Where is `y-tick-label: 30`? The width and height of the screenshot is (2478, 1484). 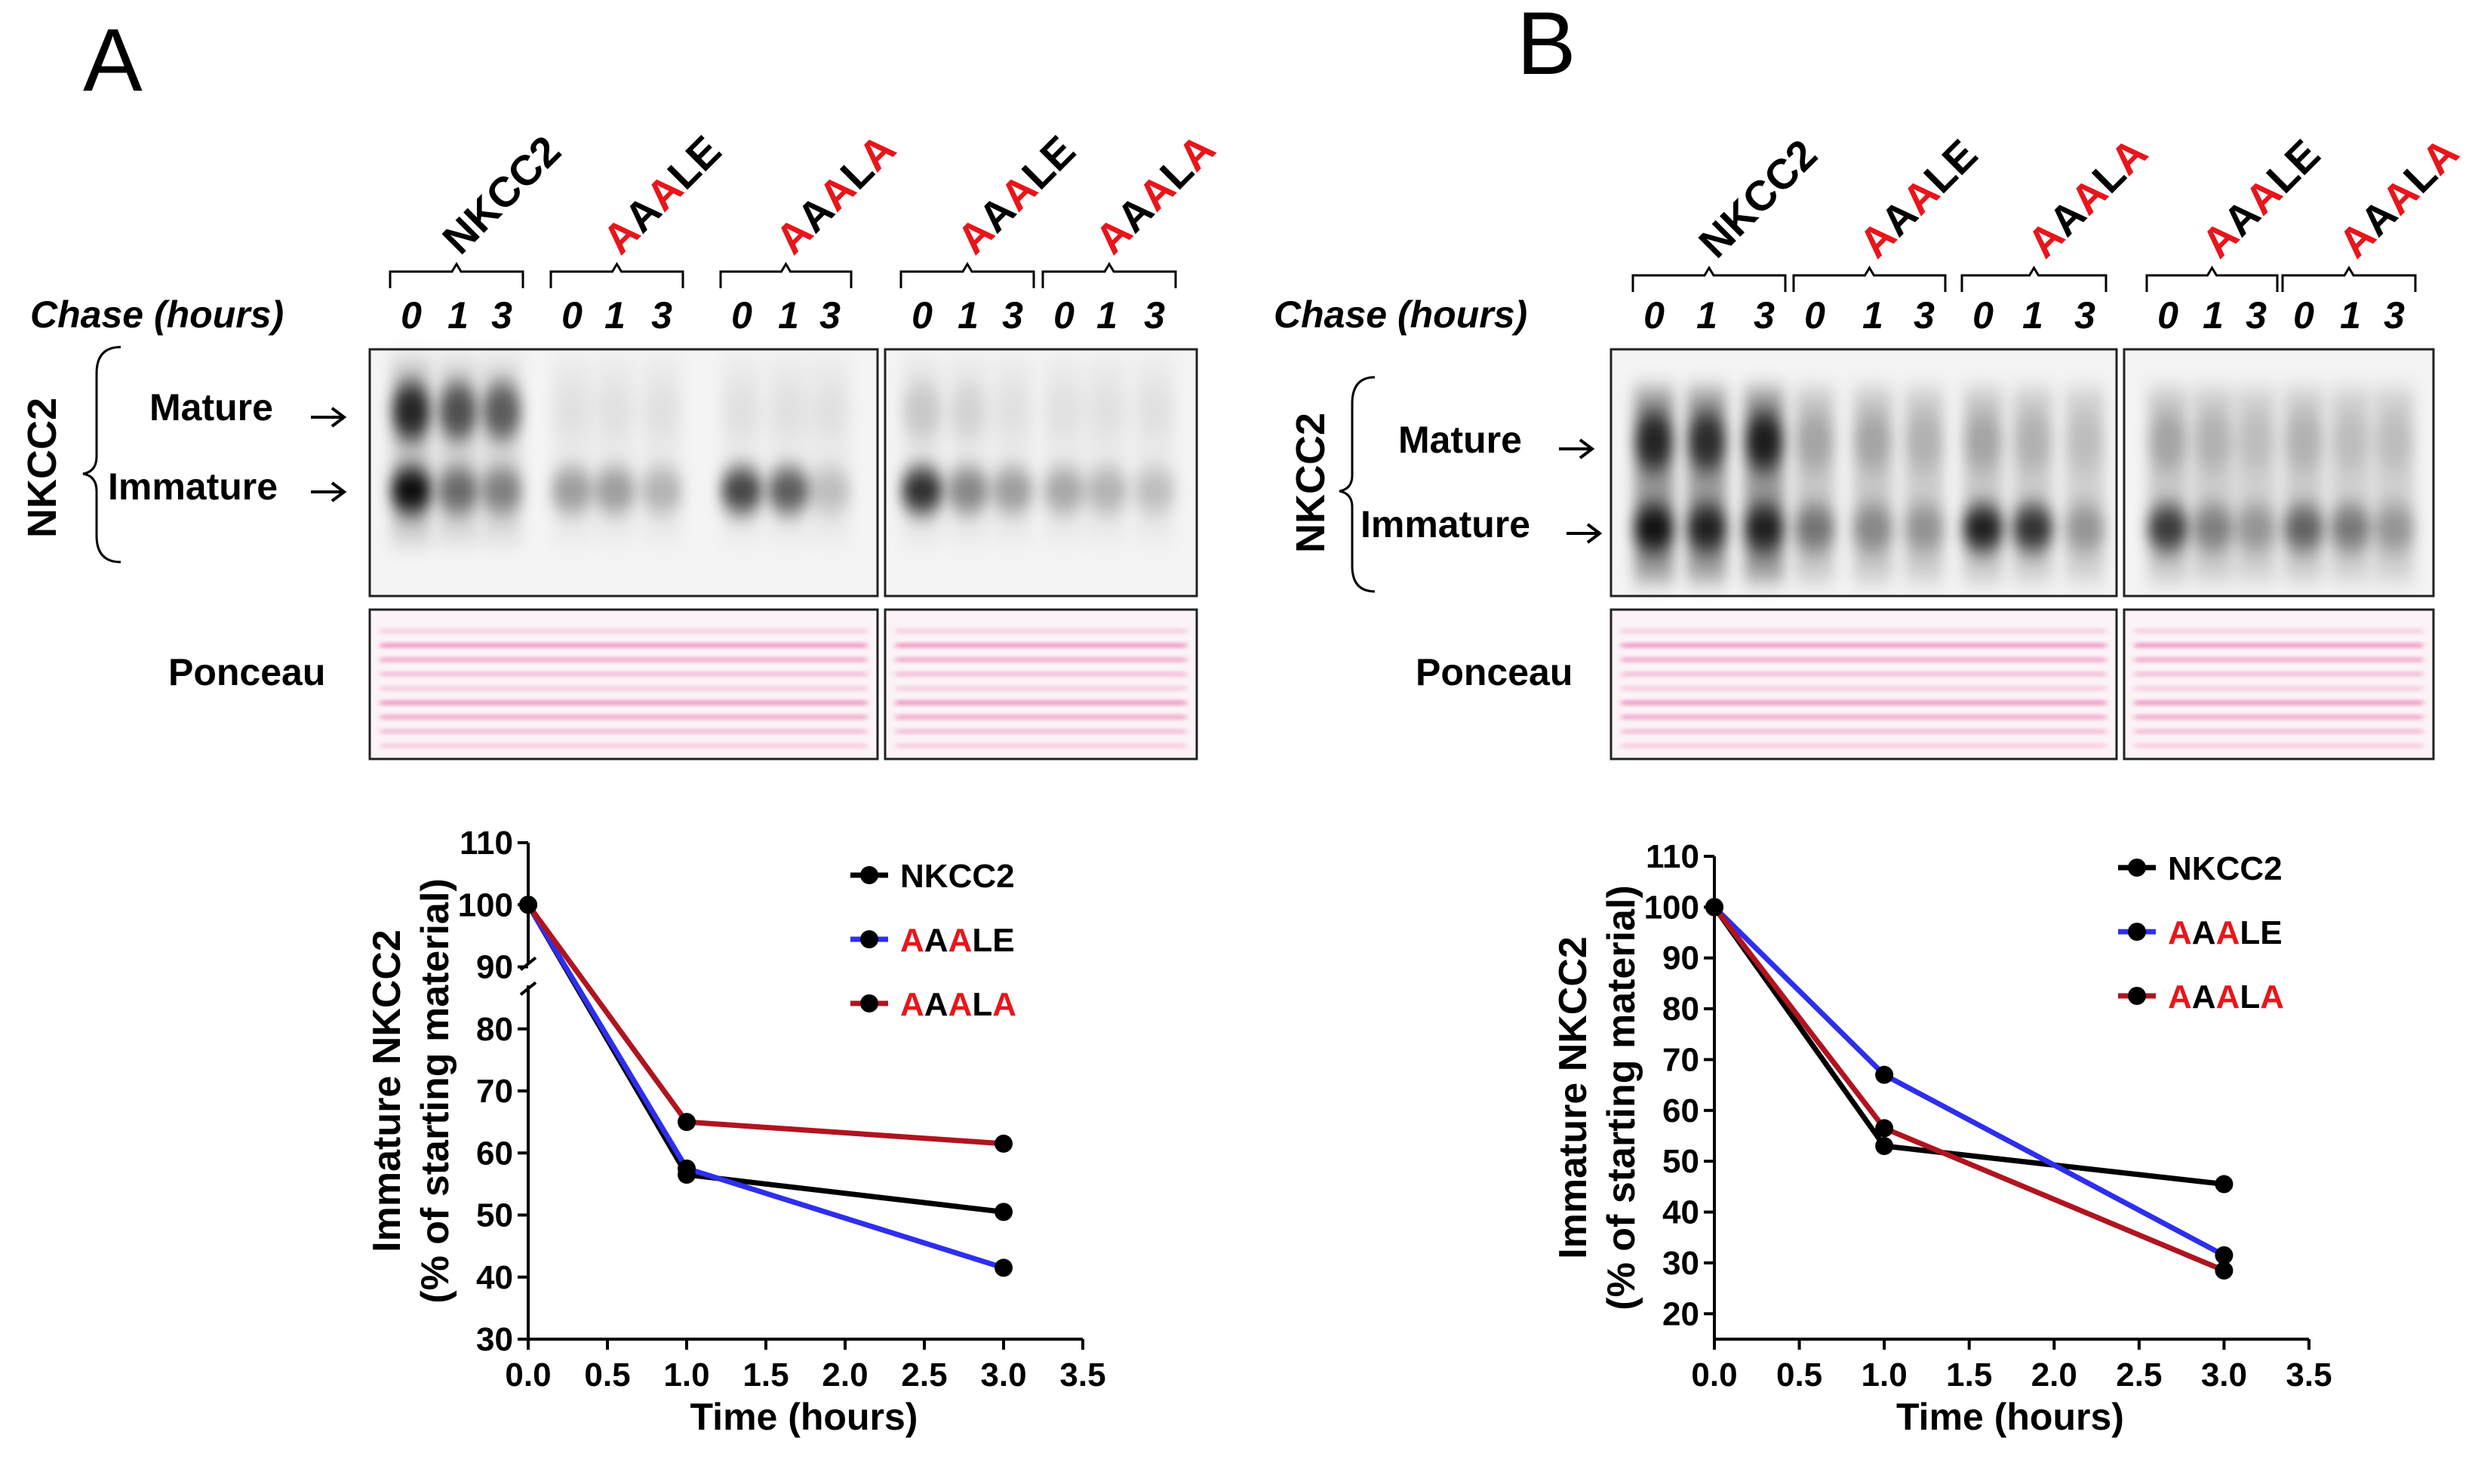 y-tick-label: 30 is located at coordinates (494, 1339).